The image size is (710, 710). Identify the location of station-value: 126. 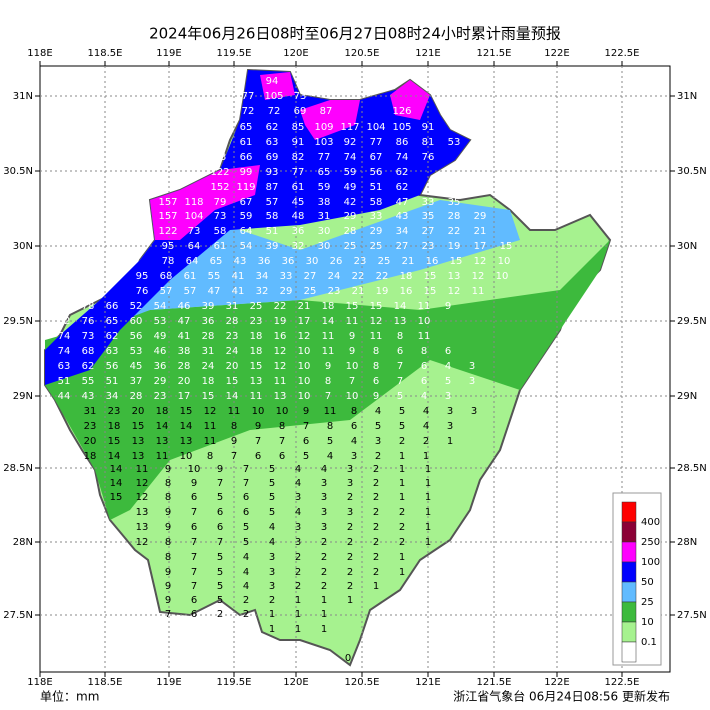
(401, 111).